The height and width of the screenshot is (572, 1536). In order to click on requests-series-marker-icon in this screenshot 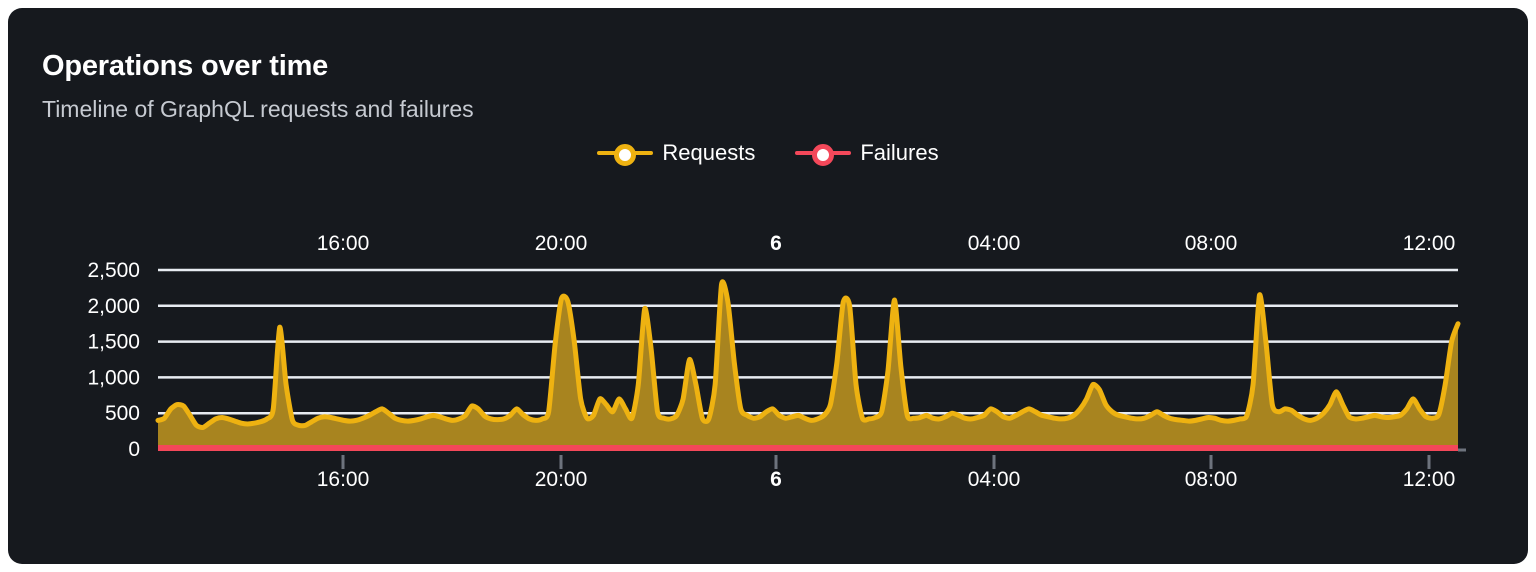, I will do `click(625, 153)`.